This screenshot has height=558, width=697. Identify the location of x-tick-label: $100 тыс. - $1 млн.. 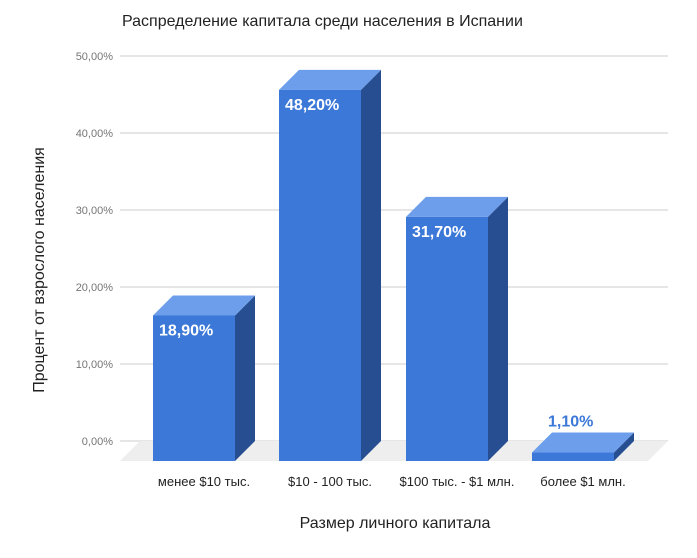
(457, 481).